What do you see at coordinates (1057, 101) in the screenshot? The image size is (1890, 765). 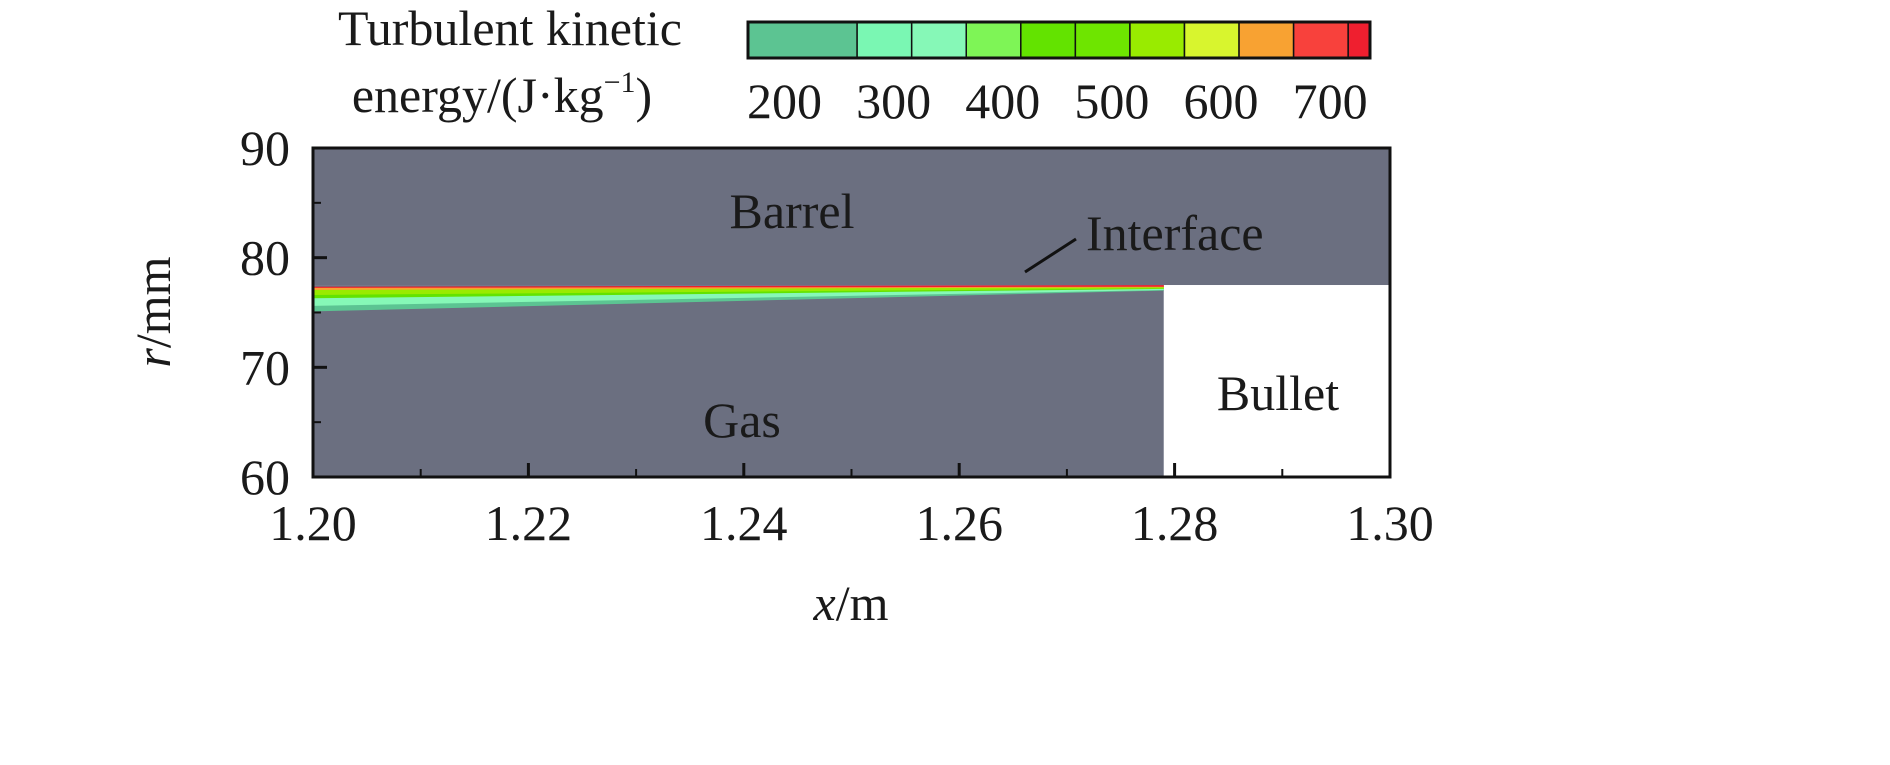 I see `colorbar-tick-labels: 200 300 400 500 600 700` at bounding box center [1057, 101].